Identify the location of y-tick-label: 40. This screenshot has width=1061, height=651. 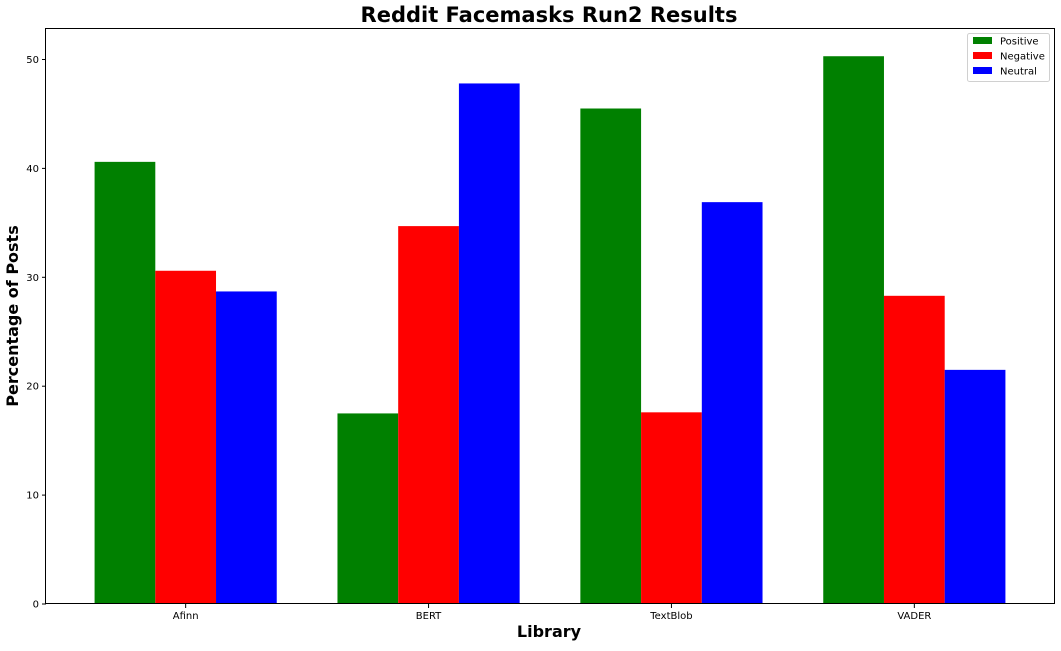
(32, 169).